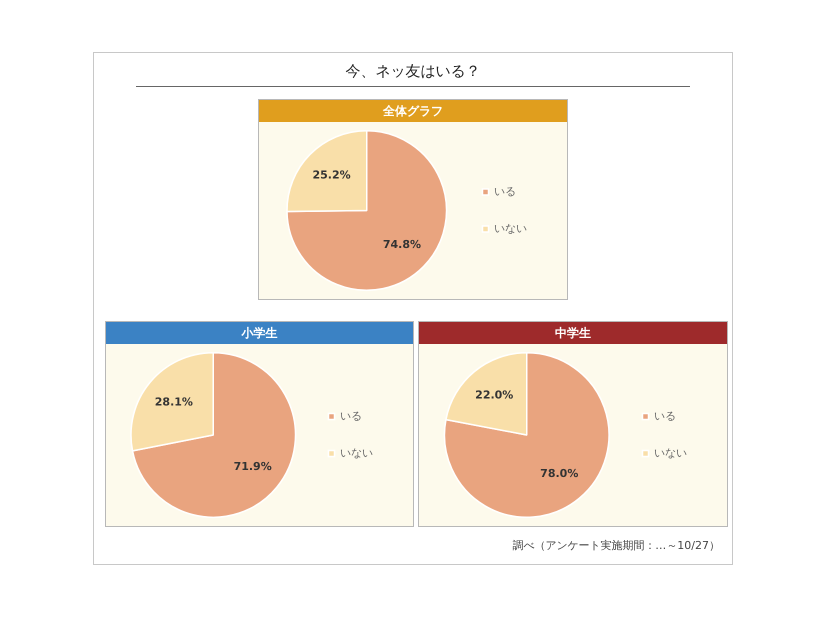 This screenshot has height=620, width=826. Describe the element at coordinates (573, 333) in the screenshot. I see `chart-subtitle: 中学生` at that location.